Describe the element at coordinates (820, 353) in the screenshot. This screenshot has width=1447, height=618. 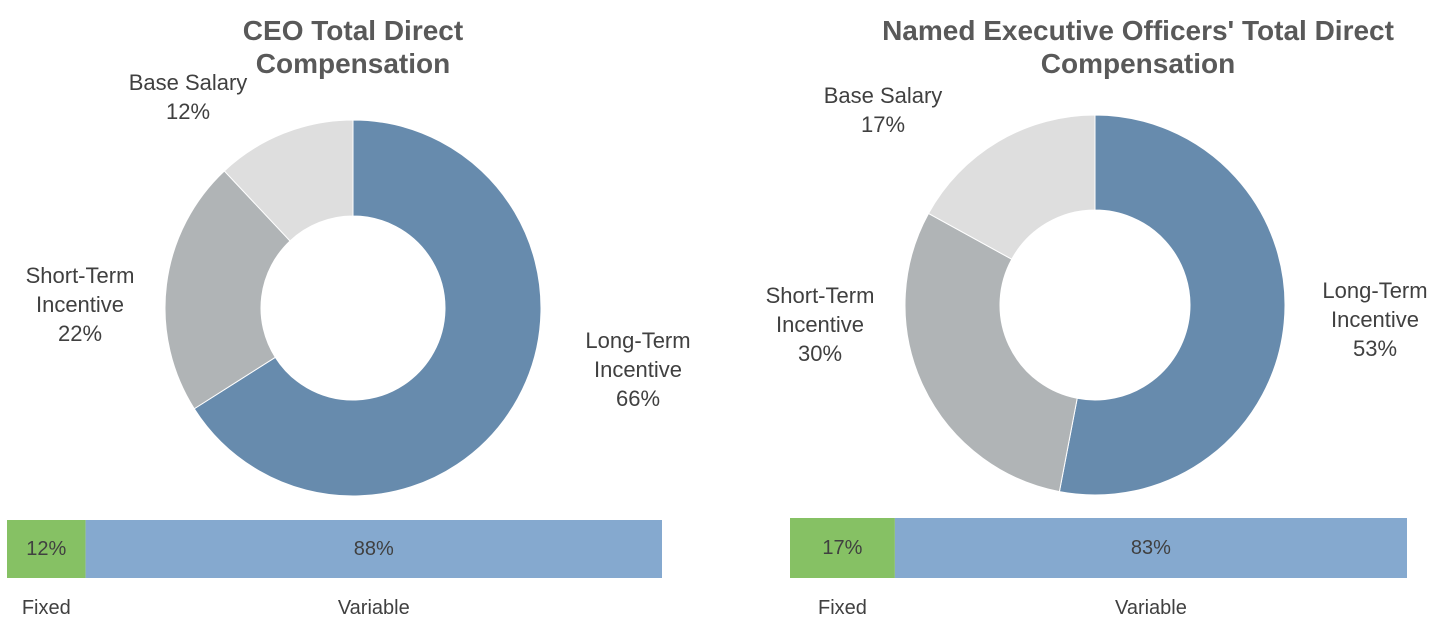
I see `value-label: 30%` at that location.